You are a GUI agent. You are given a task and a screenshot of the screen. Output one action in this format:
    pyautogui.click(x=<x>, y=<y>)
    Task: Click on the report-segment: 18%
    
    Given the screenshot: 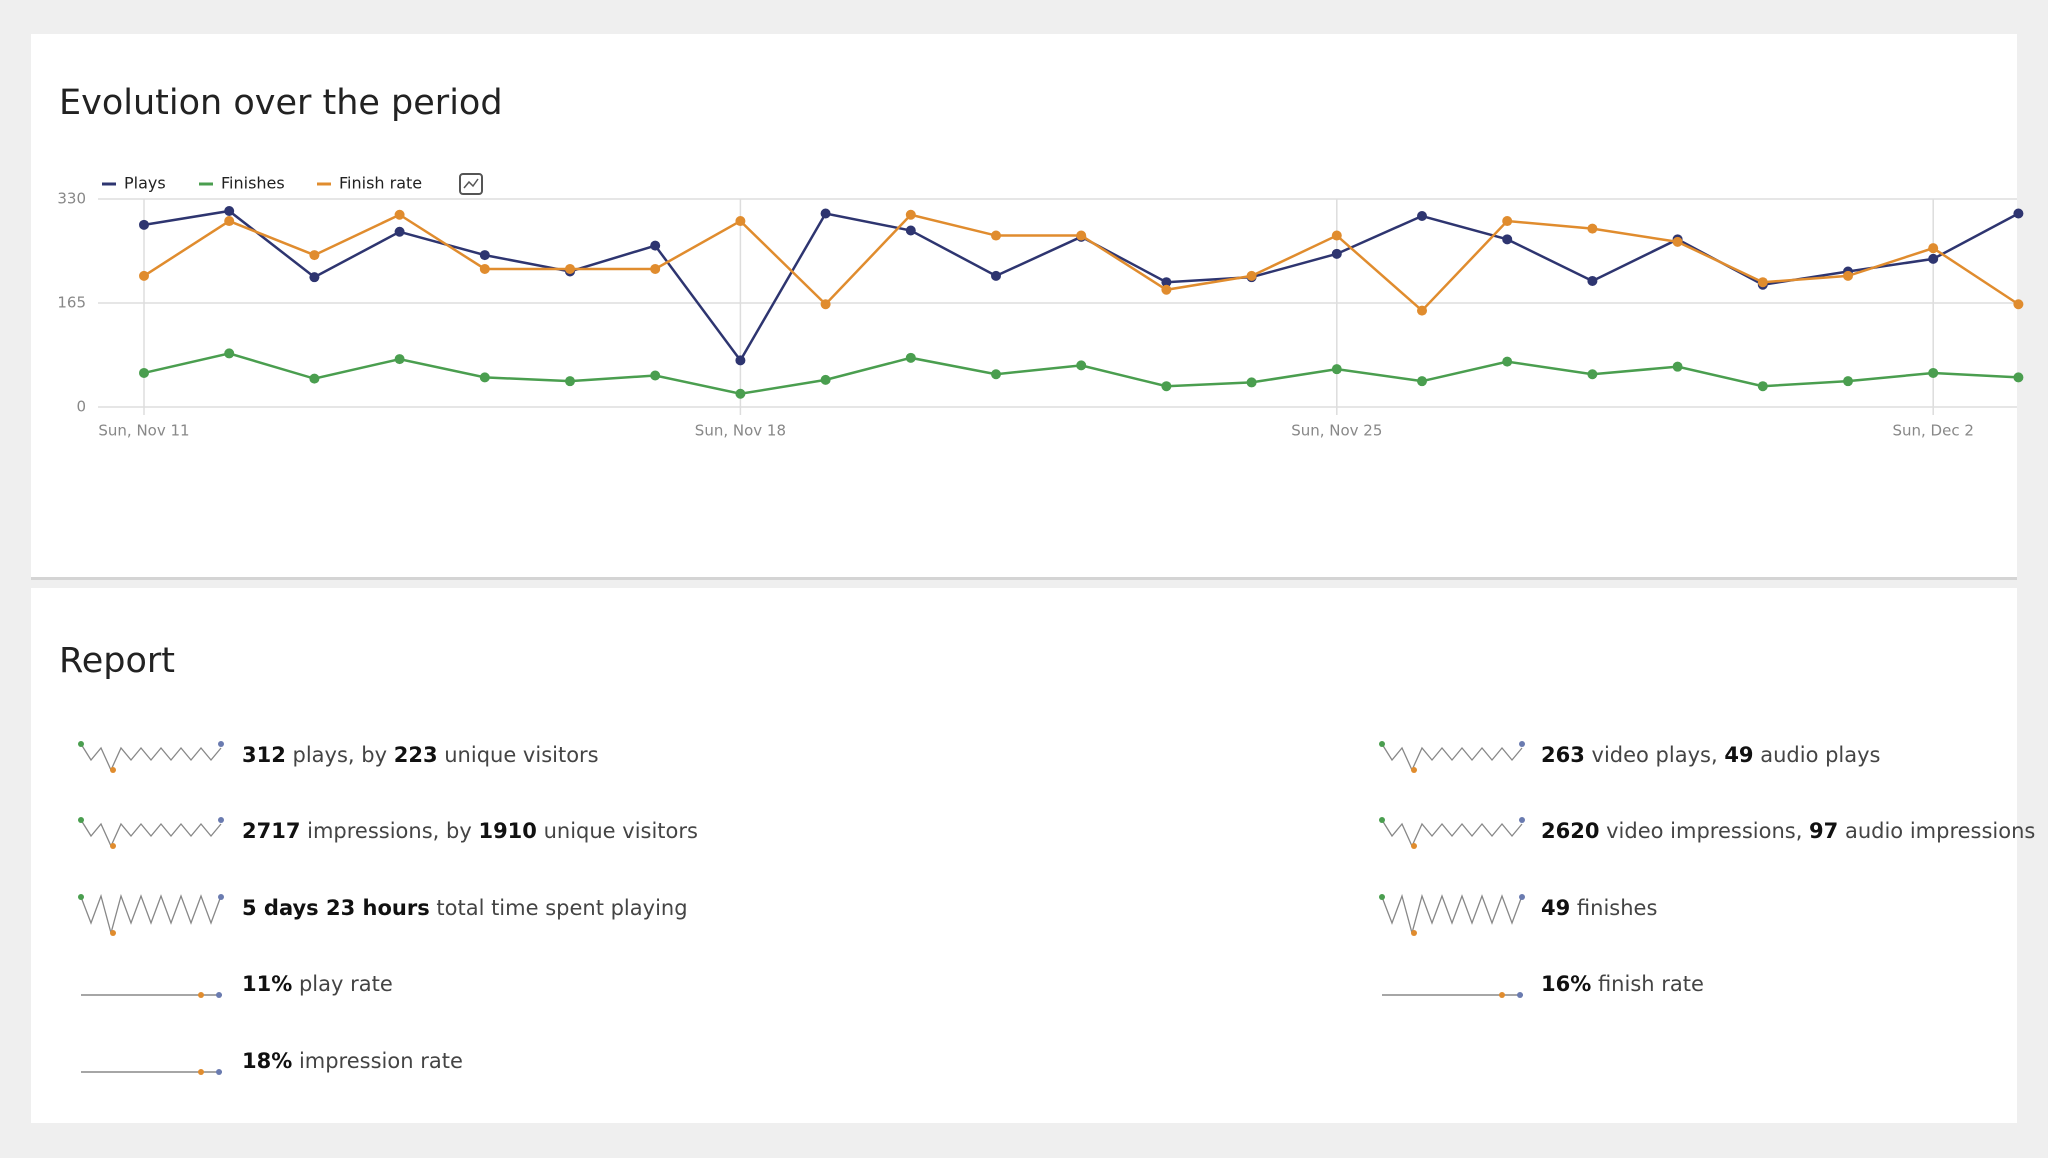 What is the action you would take?
    pyautogui.click(x=267, y=1061)
    